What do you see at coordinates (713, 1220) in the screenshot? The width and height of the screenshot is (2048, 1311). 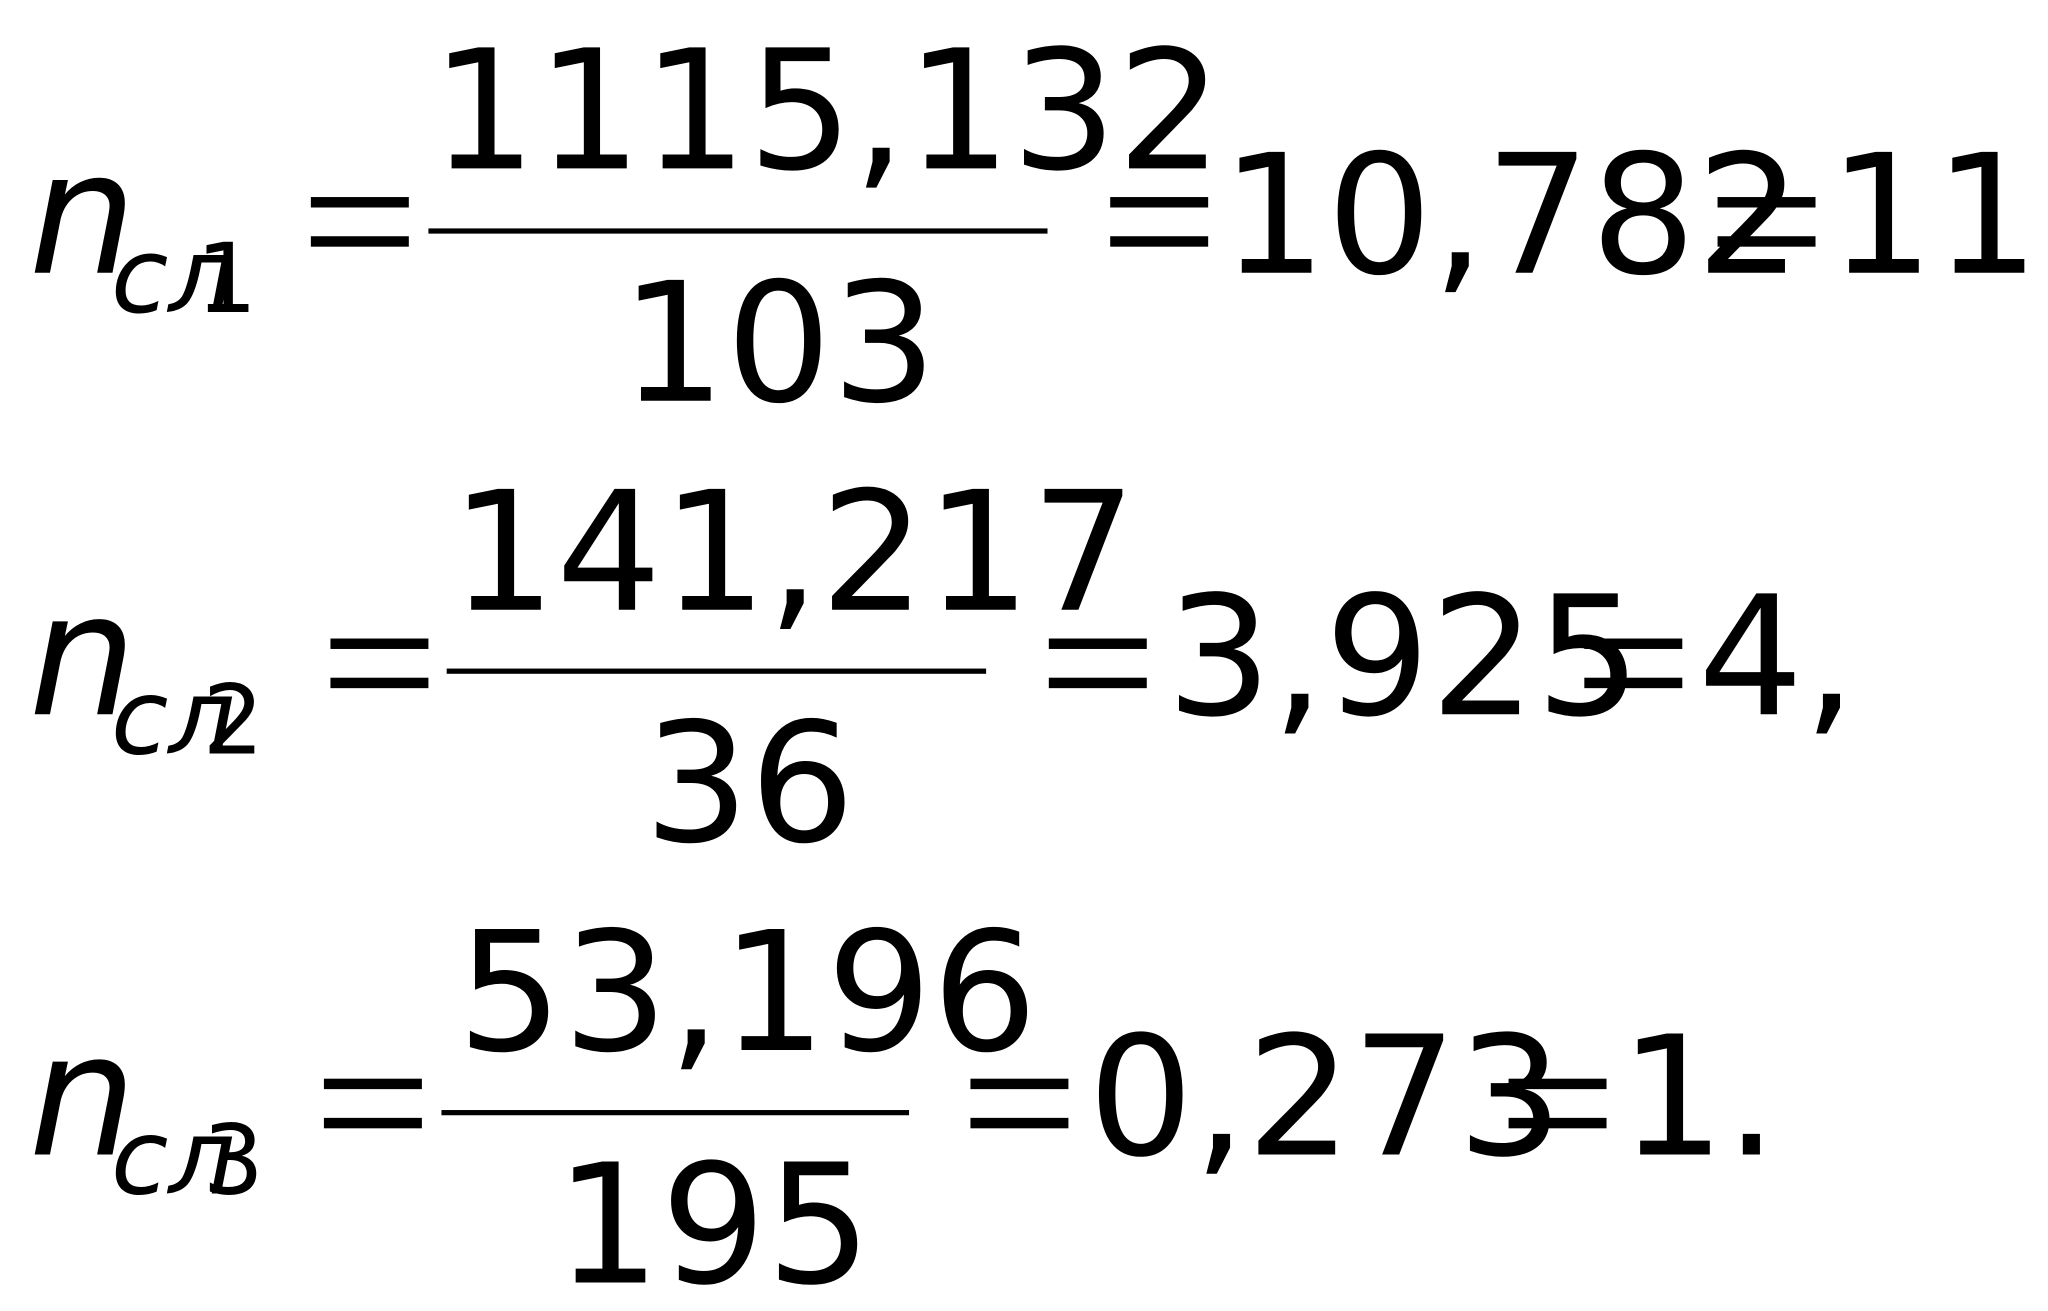 I see `denominator: 195` at bounding box center [713, 1220].